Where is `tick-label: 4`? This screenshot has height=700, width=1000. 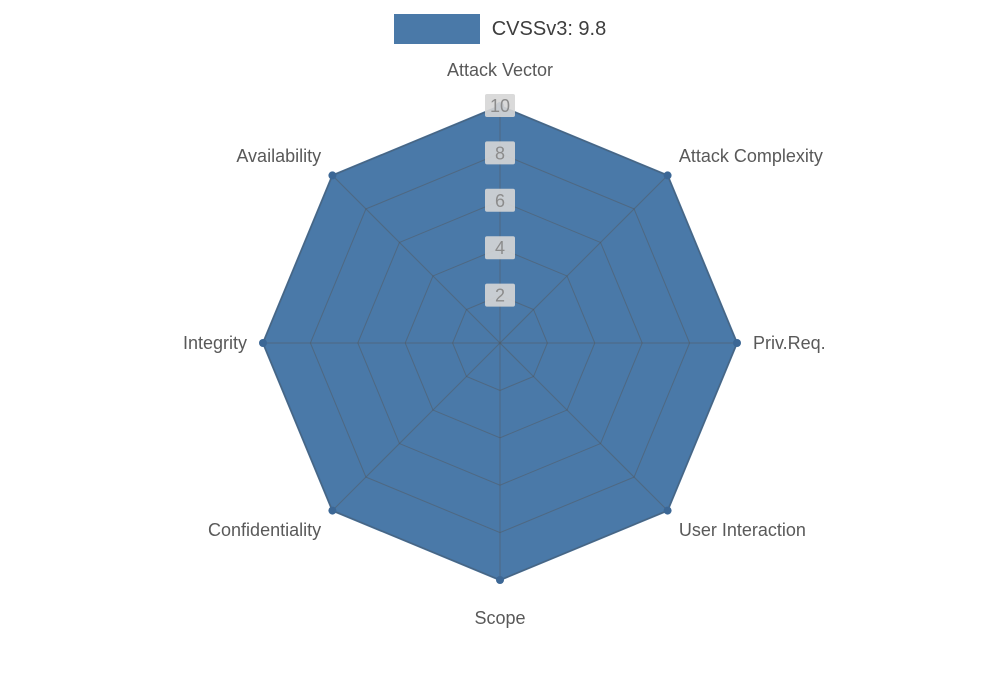 tick-label: 4 is located at coordinates (500, 248).